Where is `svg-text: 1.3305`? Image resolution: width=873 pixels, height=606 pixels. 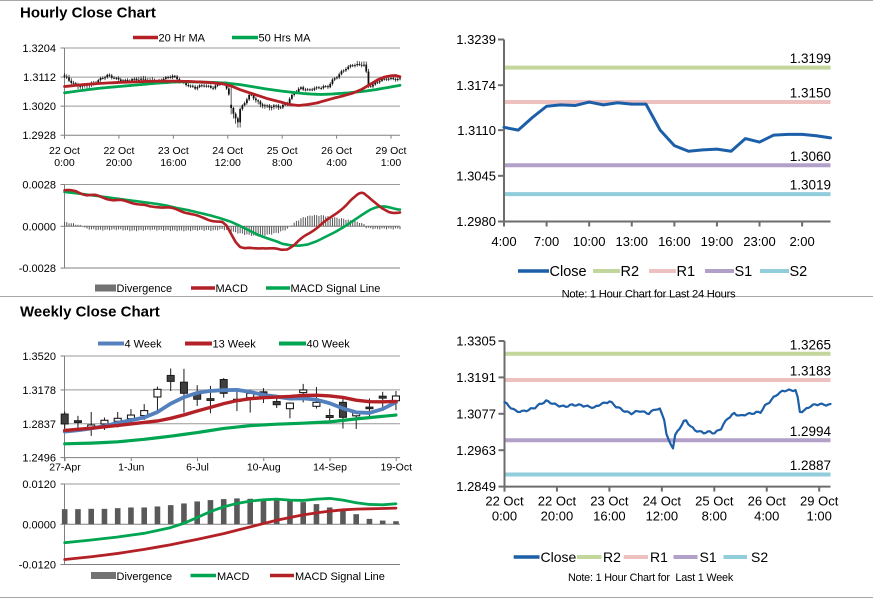 svg-text: 1.3305 is located at coordinates (476, 341).